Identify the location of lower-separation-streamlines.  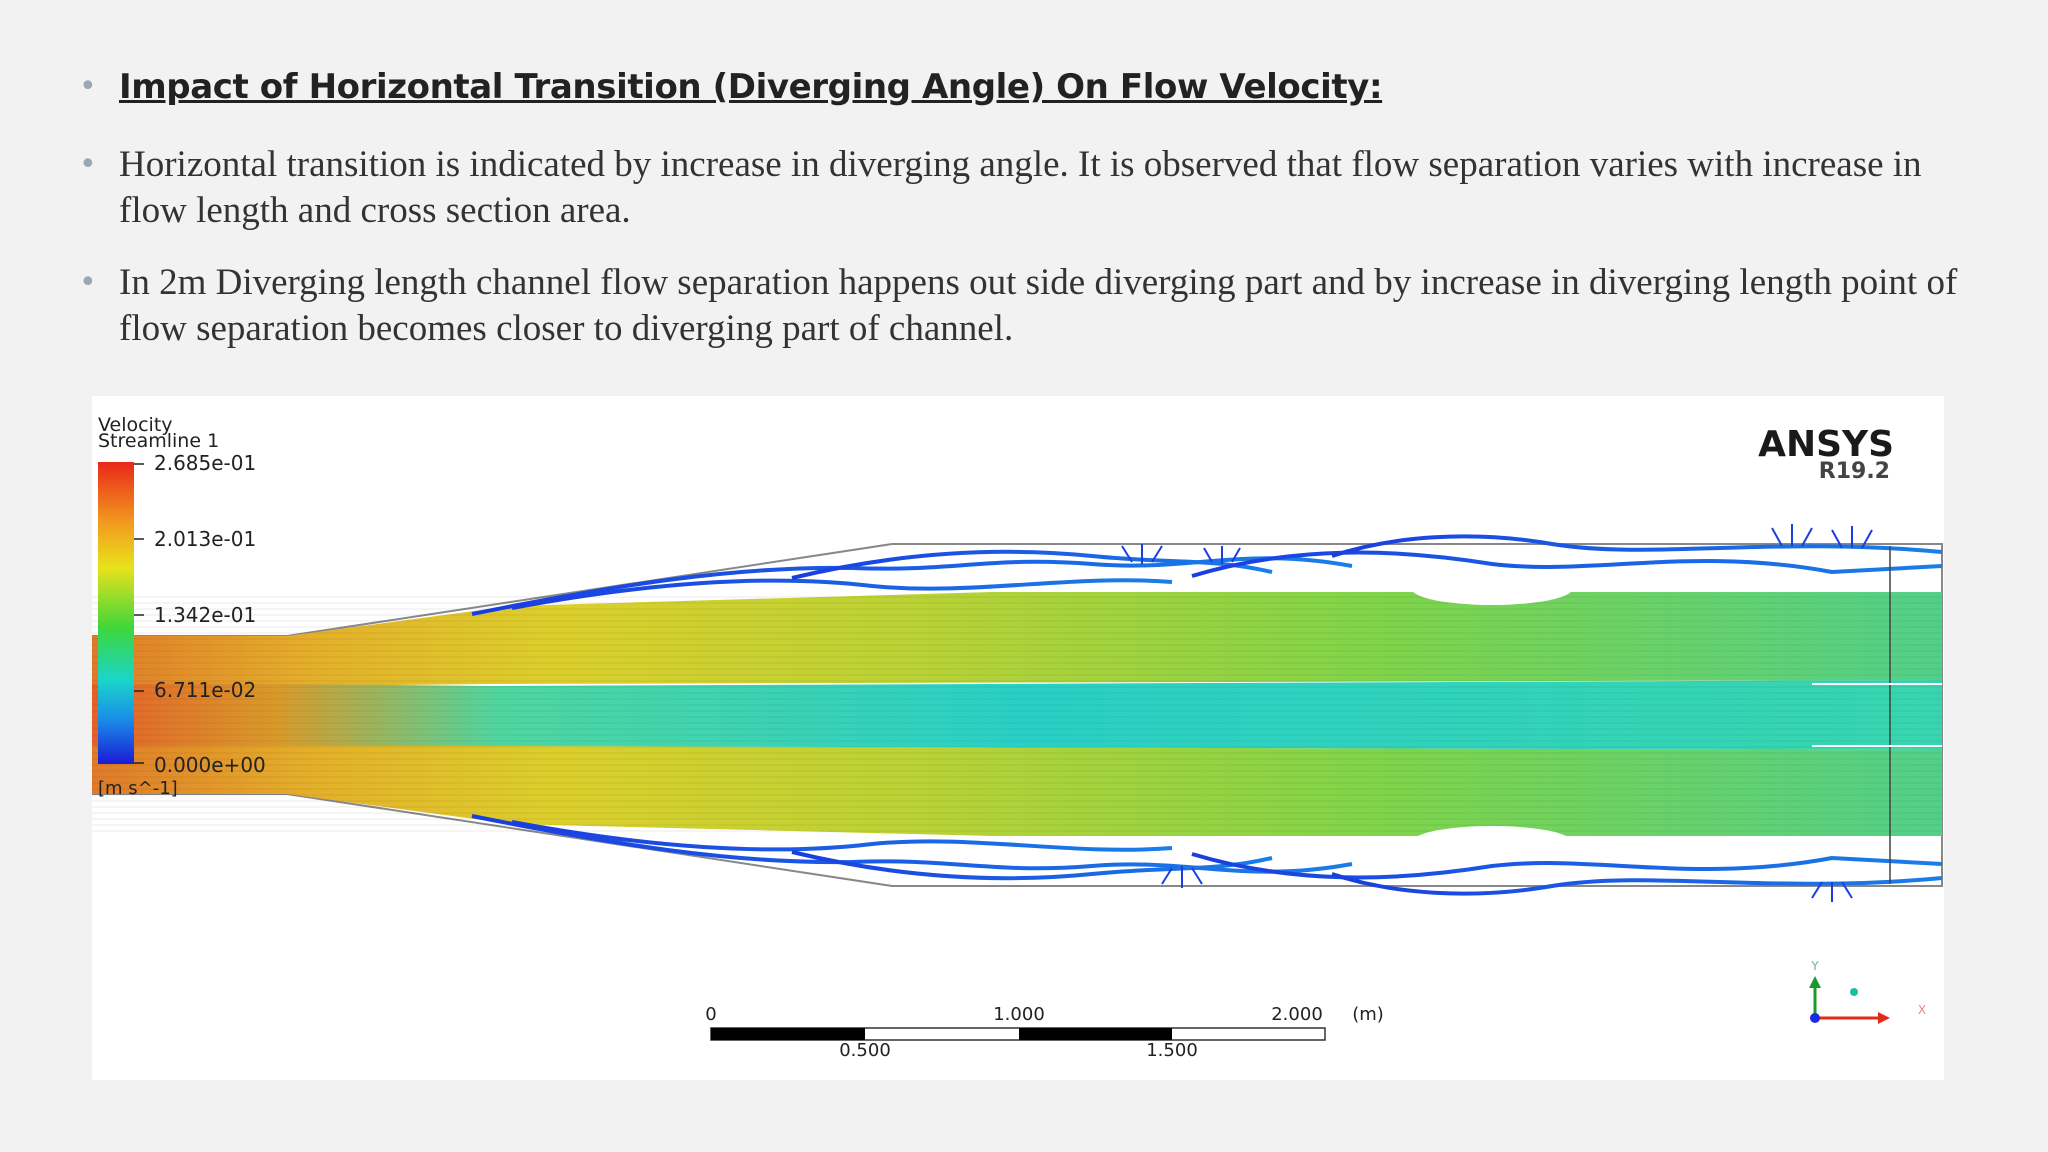
(1207, 855).